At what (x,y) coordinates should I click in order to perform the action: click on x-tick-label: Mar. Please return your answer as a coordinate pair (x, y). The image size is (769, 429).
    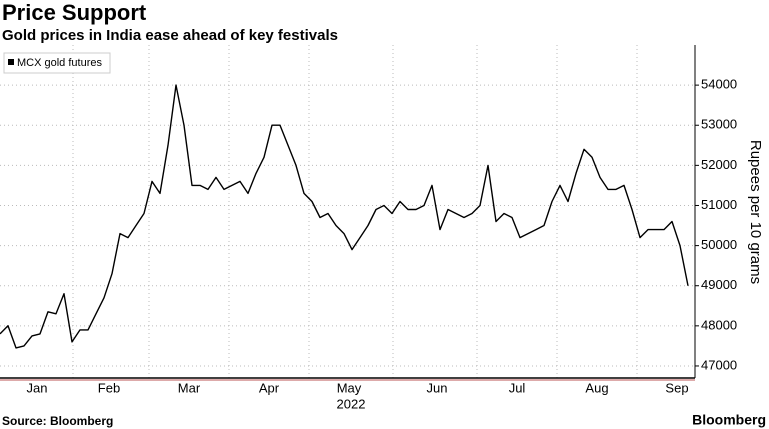
    Looking at the image, I should click on (189, 387).